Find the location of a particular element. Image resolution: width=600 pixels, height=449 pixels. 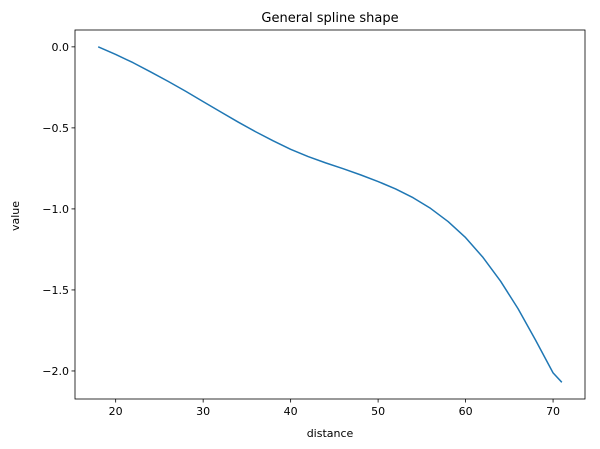

y-tick-label: −0.5 is located at coordinates (55, 128).